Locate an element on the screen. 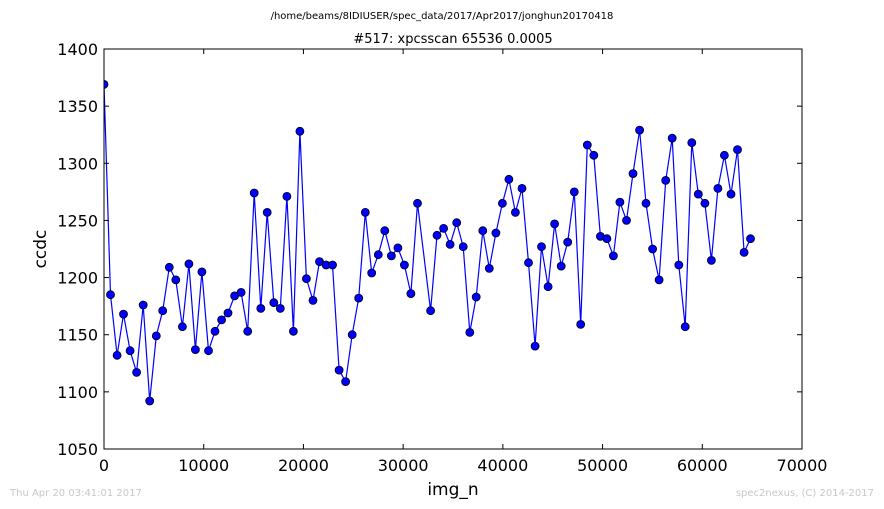  x-axis-label: img_n is located at coordinates (452, 490).